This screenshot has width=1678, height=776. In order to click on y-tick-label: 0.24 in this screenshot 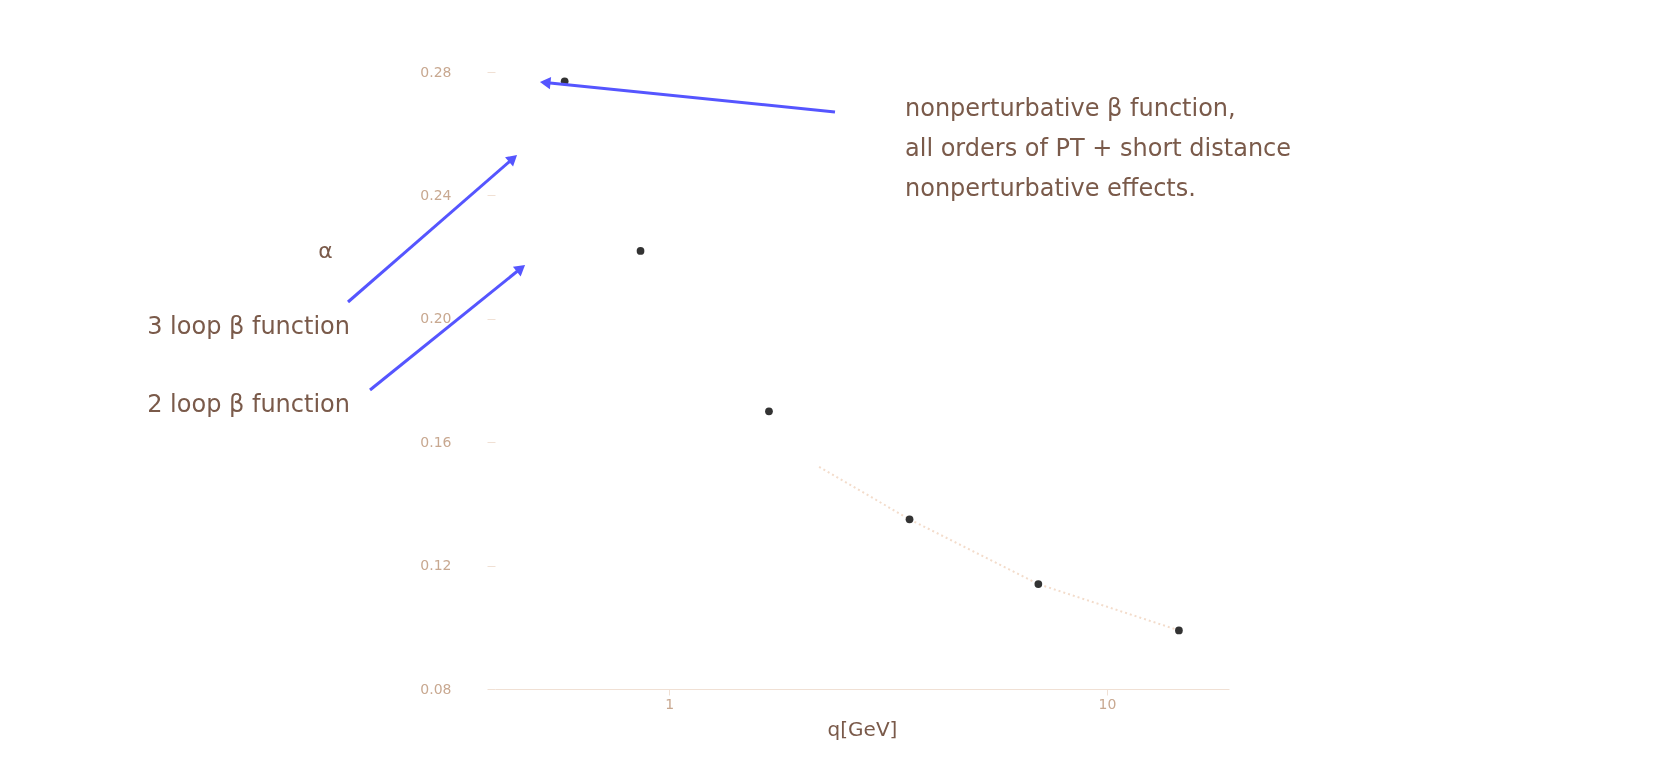, I will do `click(436, 194)`.